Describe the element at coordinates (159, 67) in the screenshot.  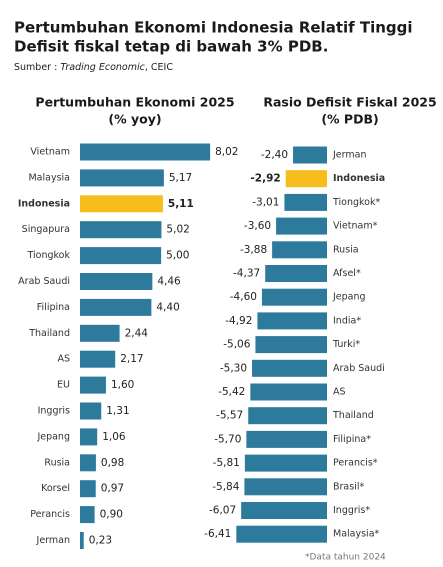
I see `source-rest: , CEIC` at that location.